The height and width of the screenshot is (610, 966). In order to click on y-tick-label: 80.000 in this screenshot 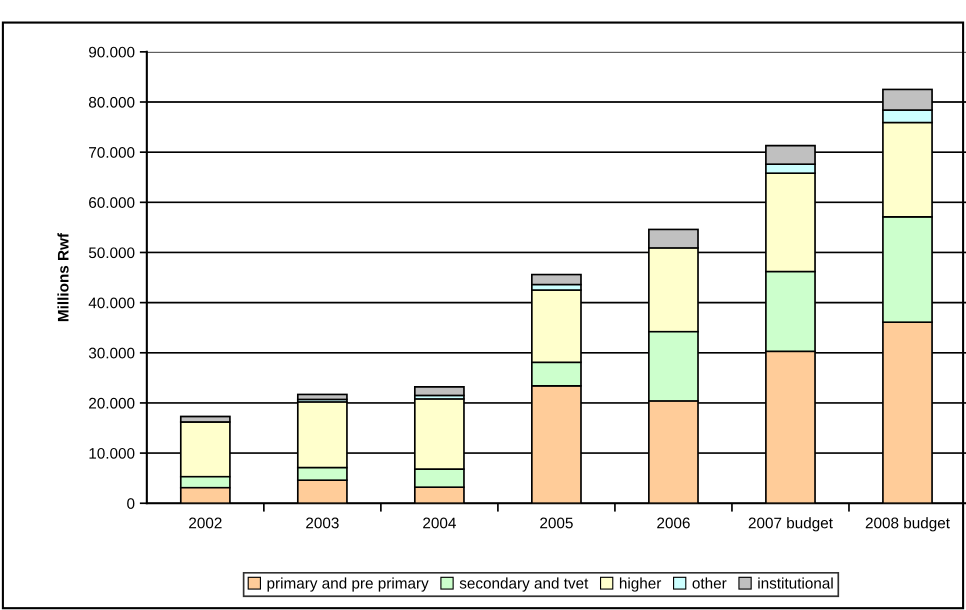, I will do `click(111, 102)`.